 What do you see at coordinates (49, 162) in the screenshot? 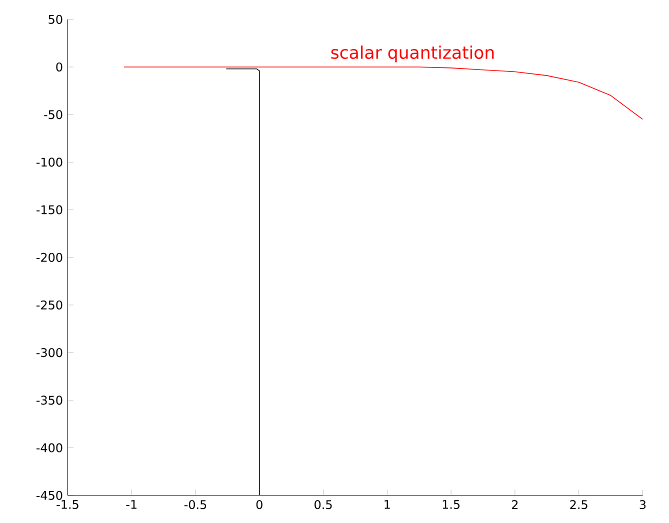
I see `y-tick-label: -100` at bounding box center [49, 162].